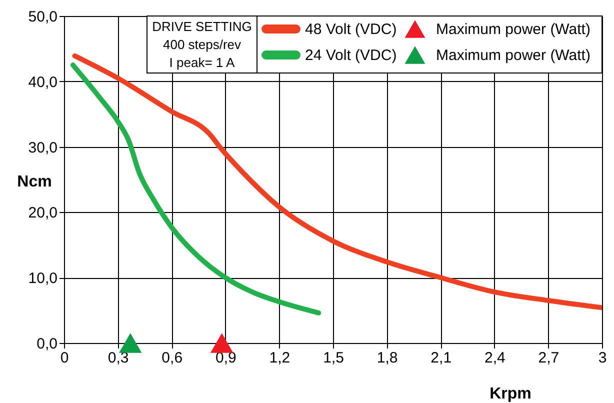 This screenshot has width=614, height=403. Describe the element at coordinates (34, 182) in the screenshot. I see `y-axis-title: Ncm` at that location.